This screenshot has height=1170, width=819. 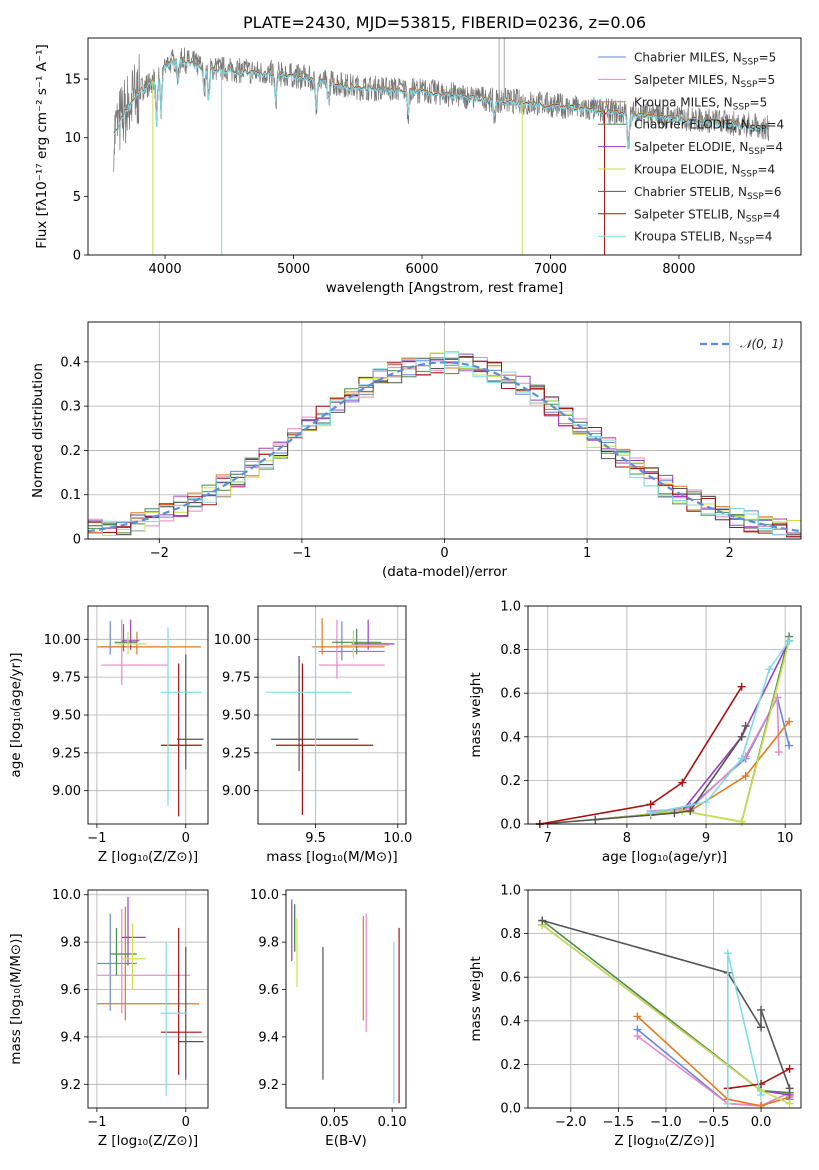 I want to click on mass_age-points, so click(x=330, y=716).